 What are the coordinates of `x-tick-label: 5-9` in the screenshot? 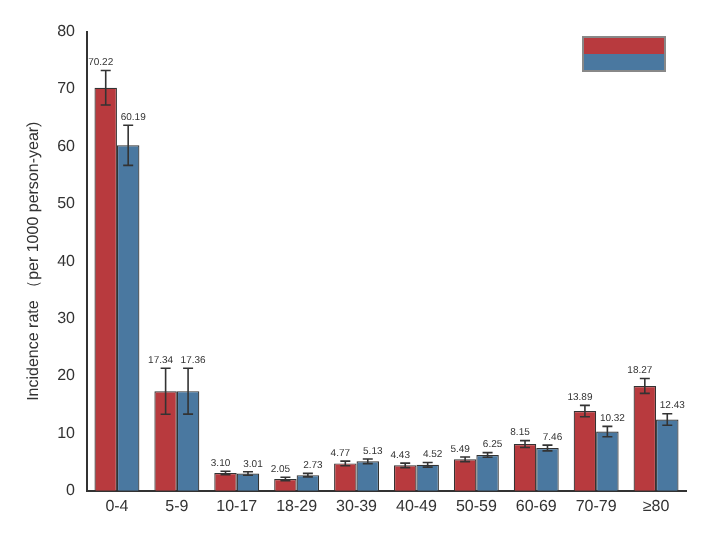 It's located at (177, 505).